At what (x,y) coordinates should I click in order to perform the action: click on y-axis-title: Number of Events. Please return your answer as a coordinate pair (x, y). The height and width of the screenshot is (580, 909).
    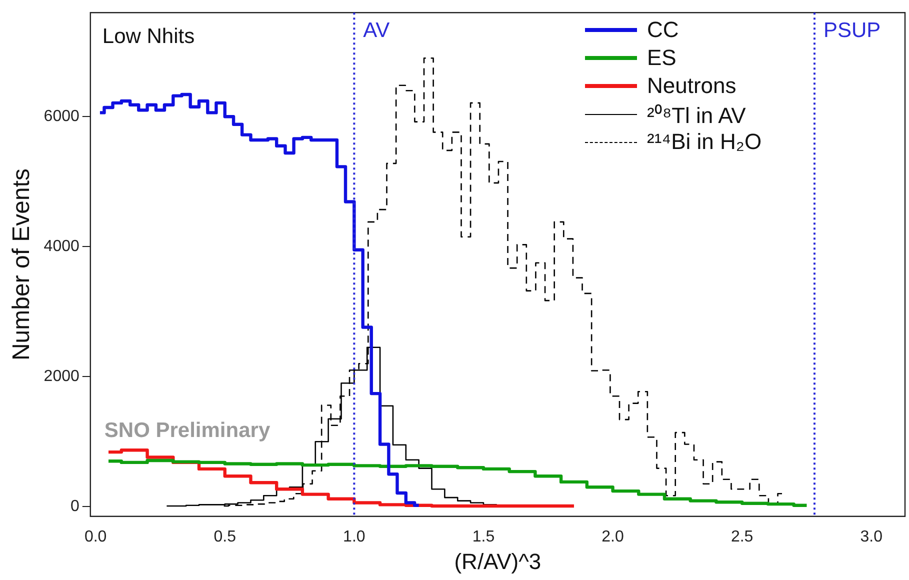
    Looking at the image, I should click on (22, 264).